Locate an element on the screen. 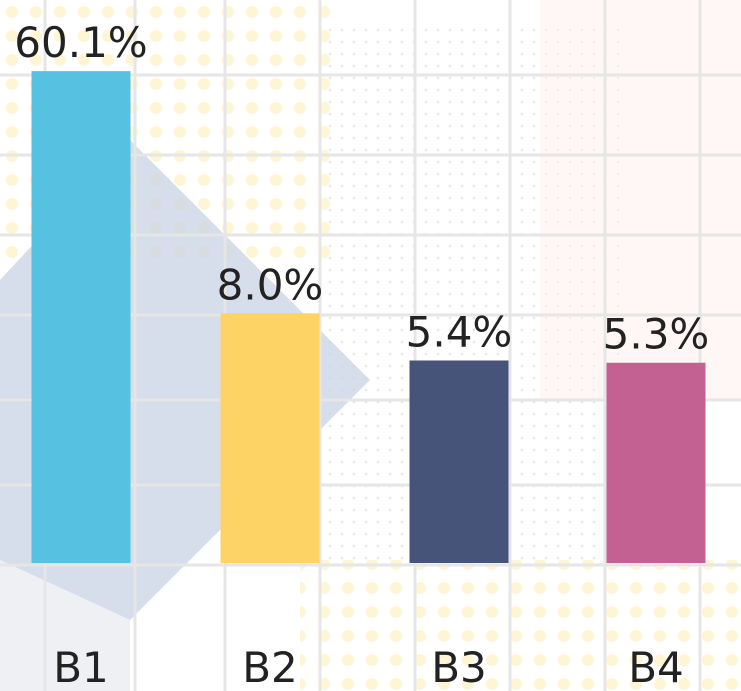 The width and height of the screenshot is (741, 691). x-tick-label: B2 is located at coordinates (270, 667).